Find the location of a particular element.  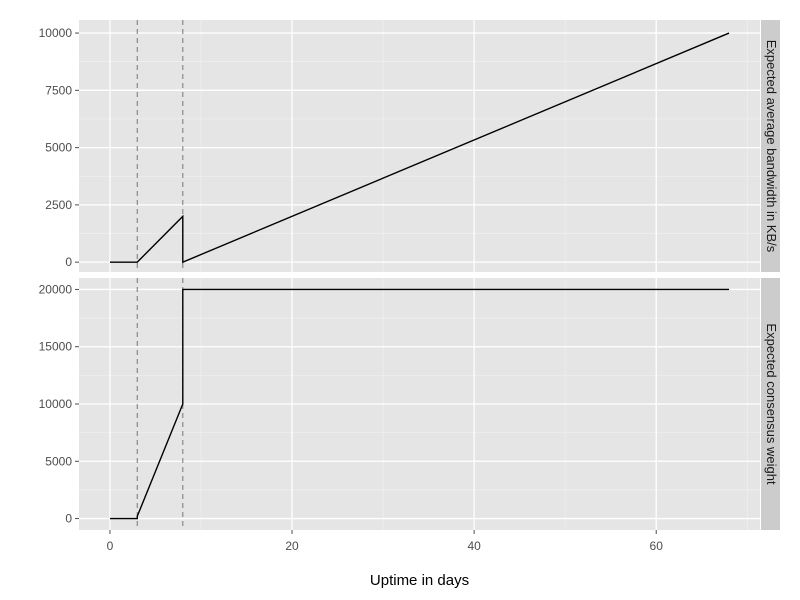

facet-strip-label: Expected consensus weight is located at coordinates (771, 404).